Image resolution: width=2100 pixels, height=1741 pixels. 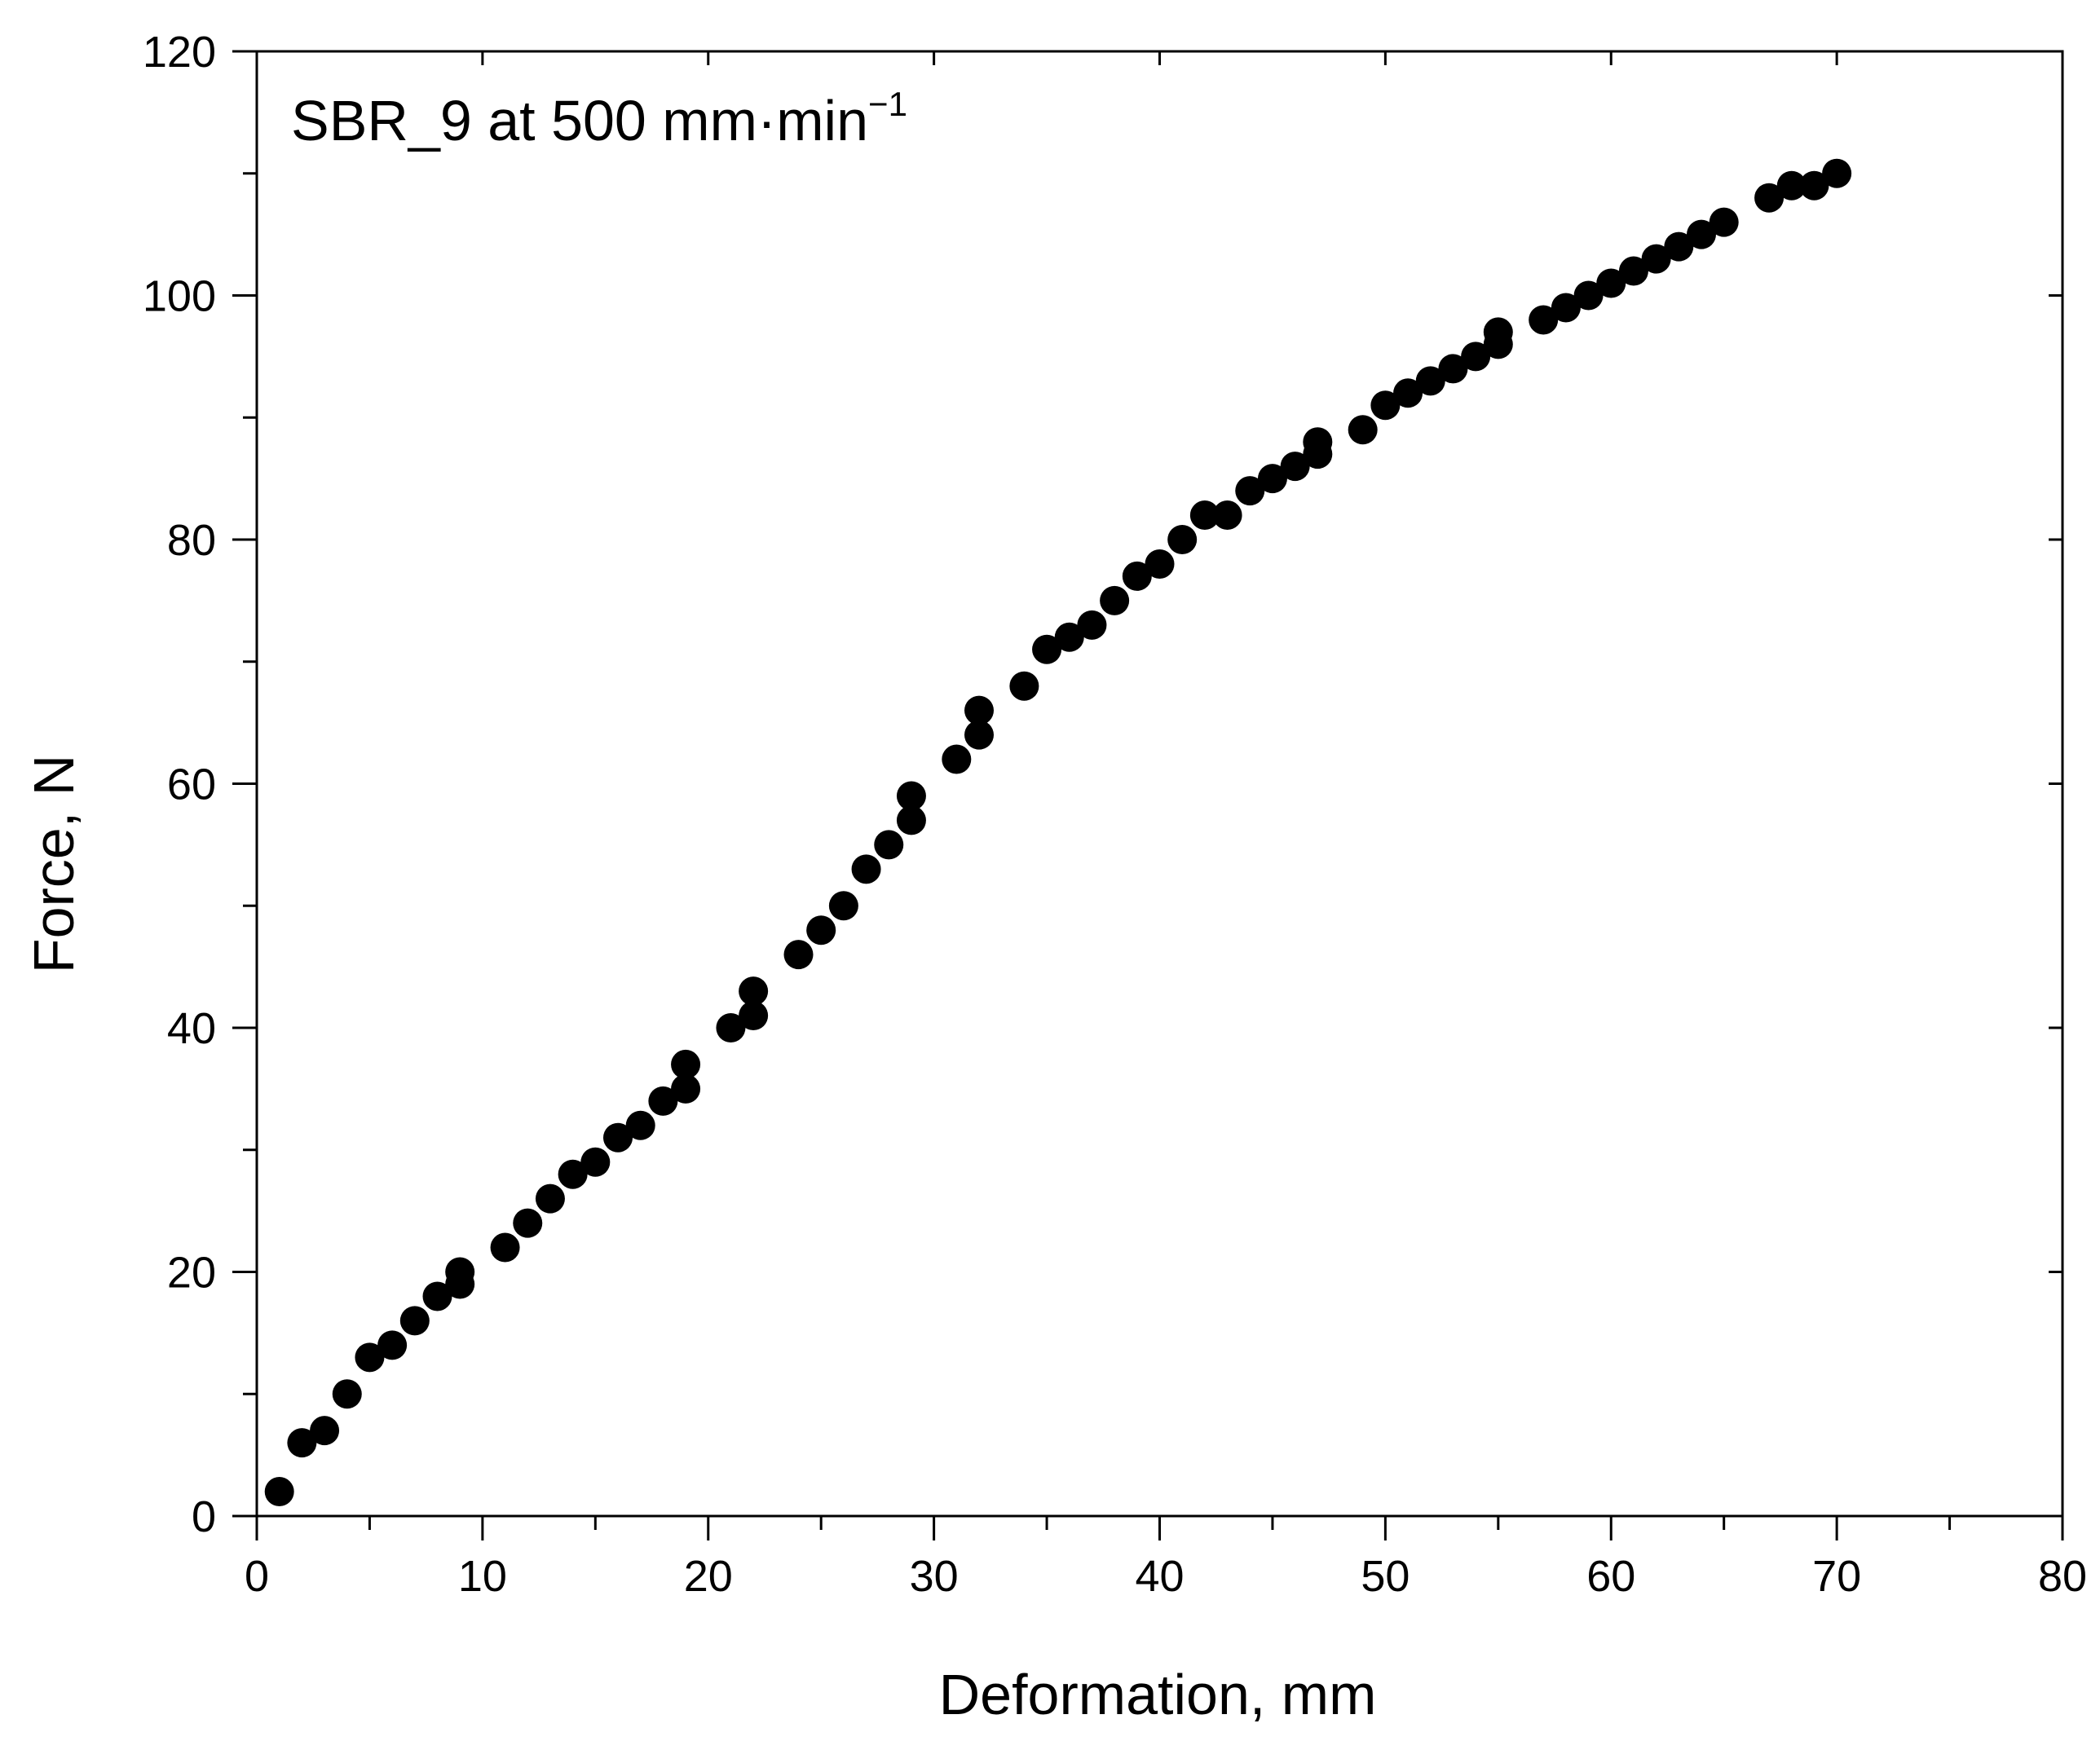 I want to click on x-tick-label: 70, so click(x=1836, y=1576).